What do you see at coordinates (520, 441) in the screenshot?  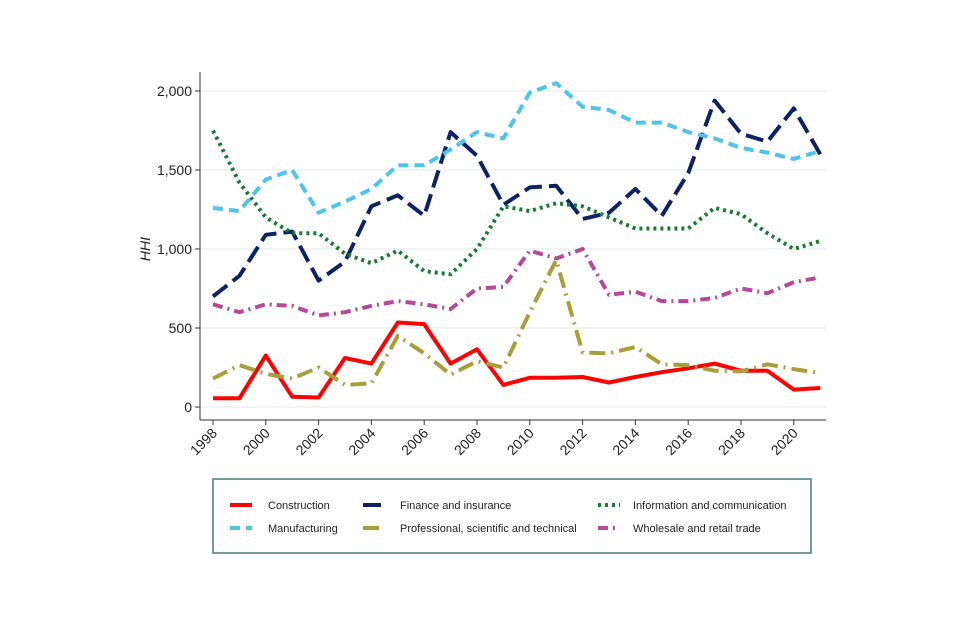 I see `x-tick-label: 2010` at bounding box center [520, 441].